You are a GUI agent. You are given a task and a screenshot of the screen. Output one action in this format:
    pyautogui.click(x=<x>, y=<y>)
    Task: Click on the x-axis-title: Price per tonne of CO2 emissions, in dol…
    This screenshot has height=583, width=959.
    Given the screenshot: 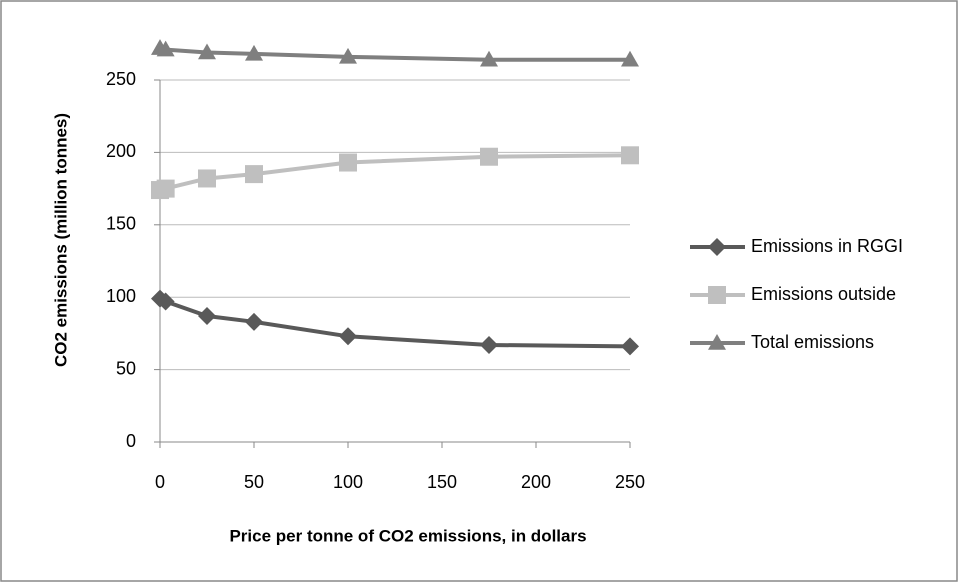 What is the action you would take?
    pyautogui.click(x=407, y=535)
    